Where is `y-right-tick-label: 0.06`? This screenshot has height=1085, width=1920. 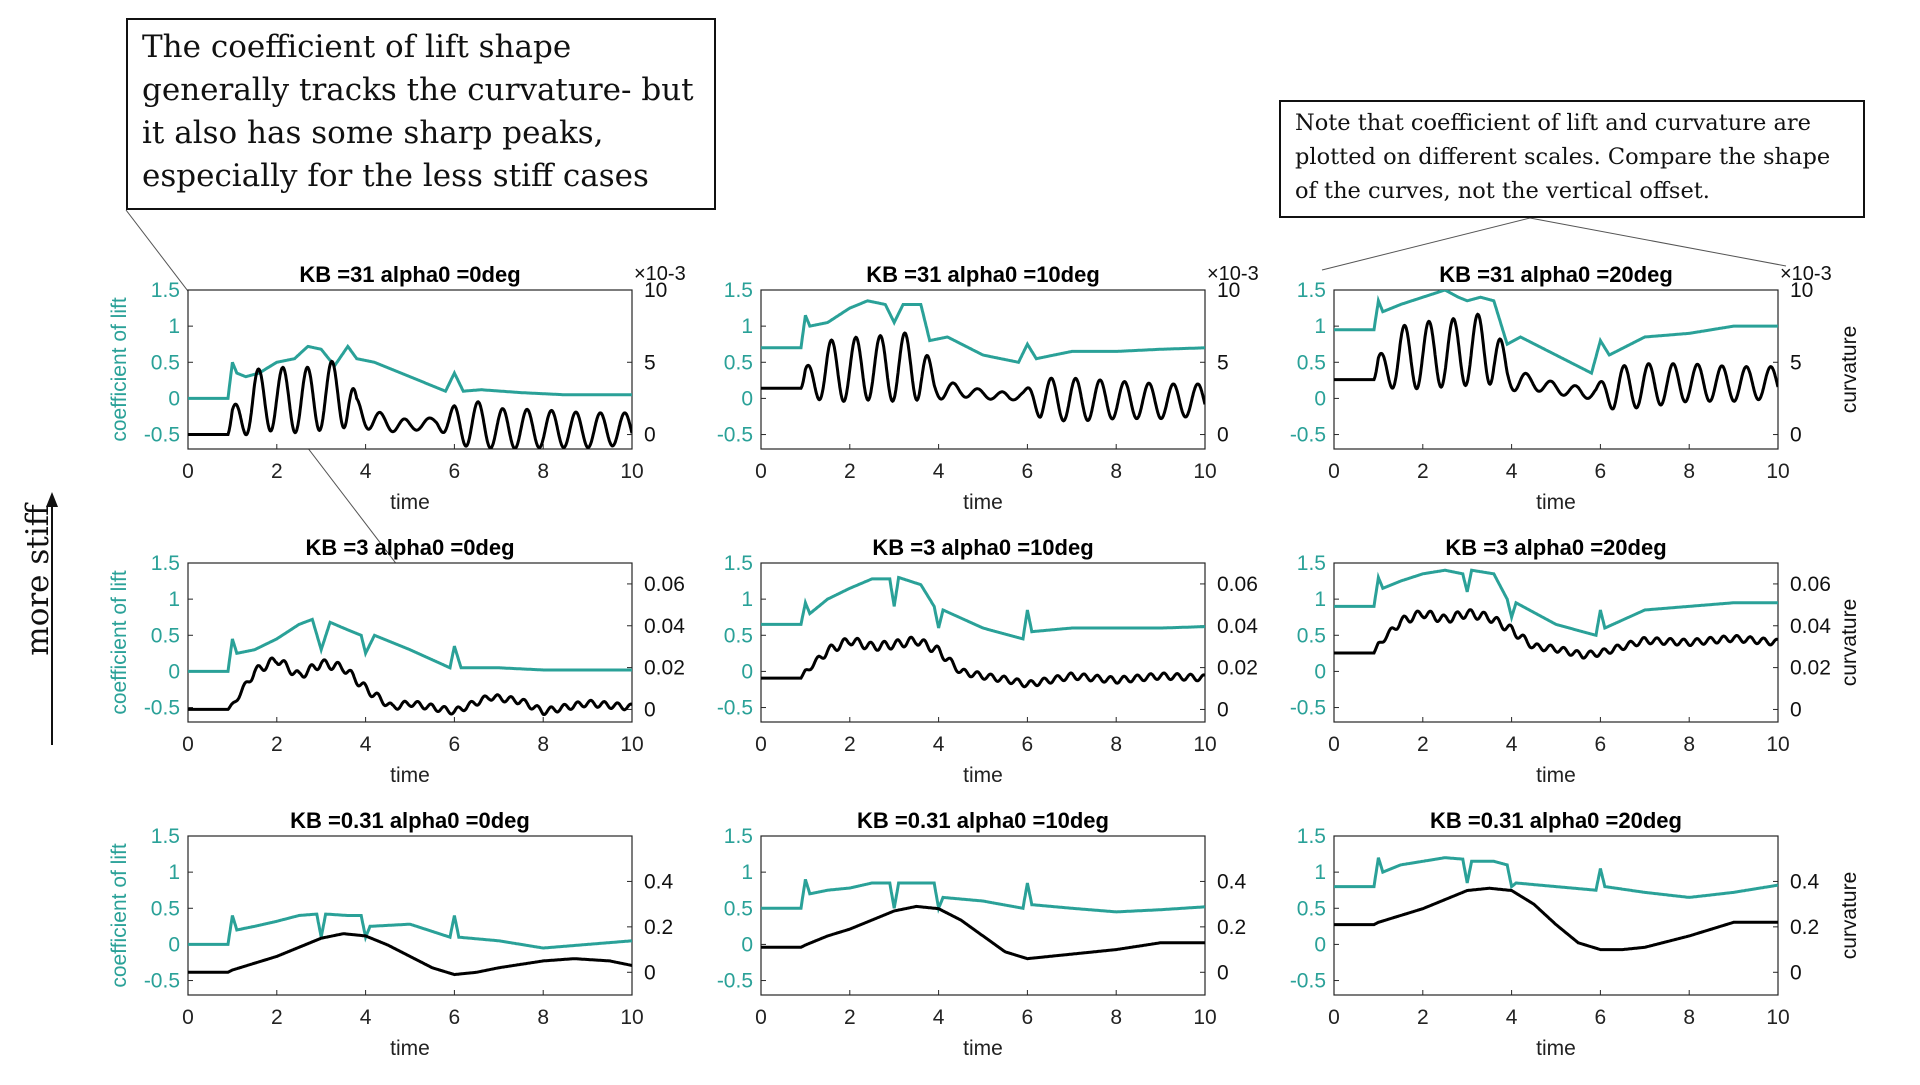
y-right-tick-label: 0.06 is located at coordinates (1237, 584).